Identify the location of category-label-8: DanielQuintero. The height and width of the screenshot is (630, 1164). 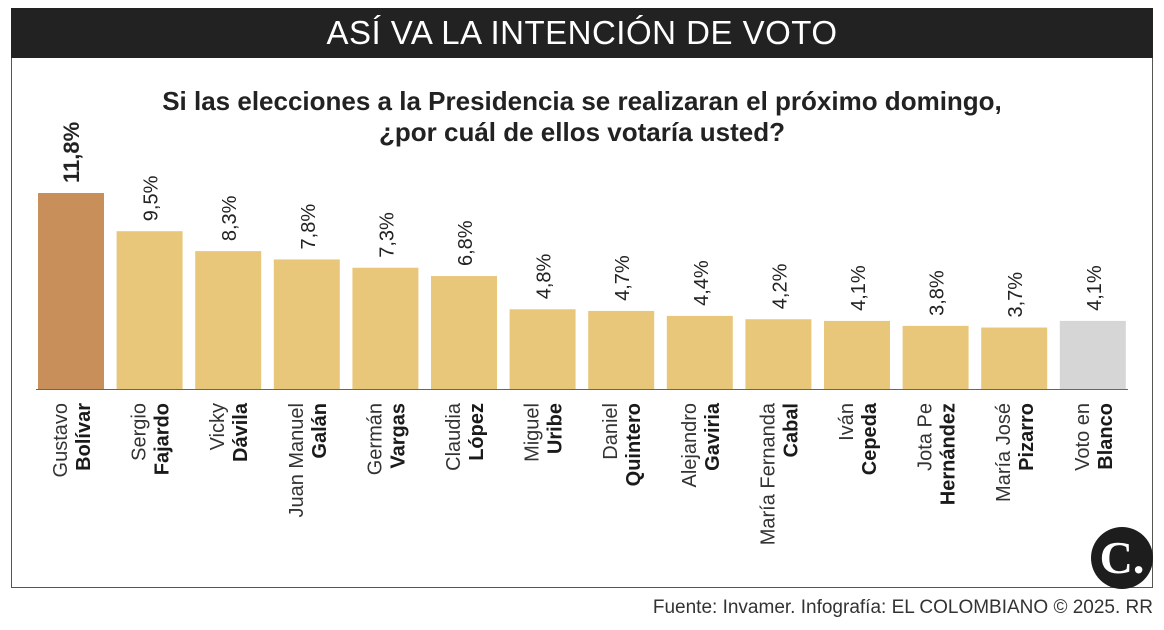
(622, 444).